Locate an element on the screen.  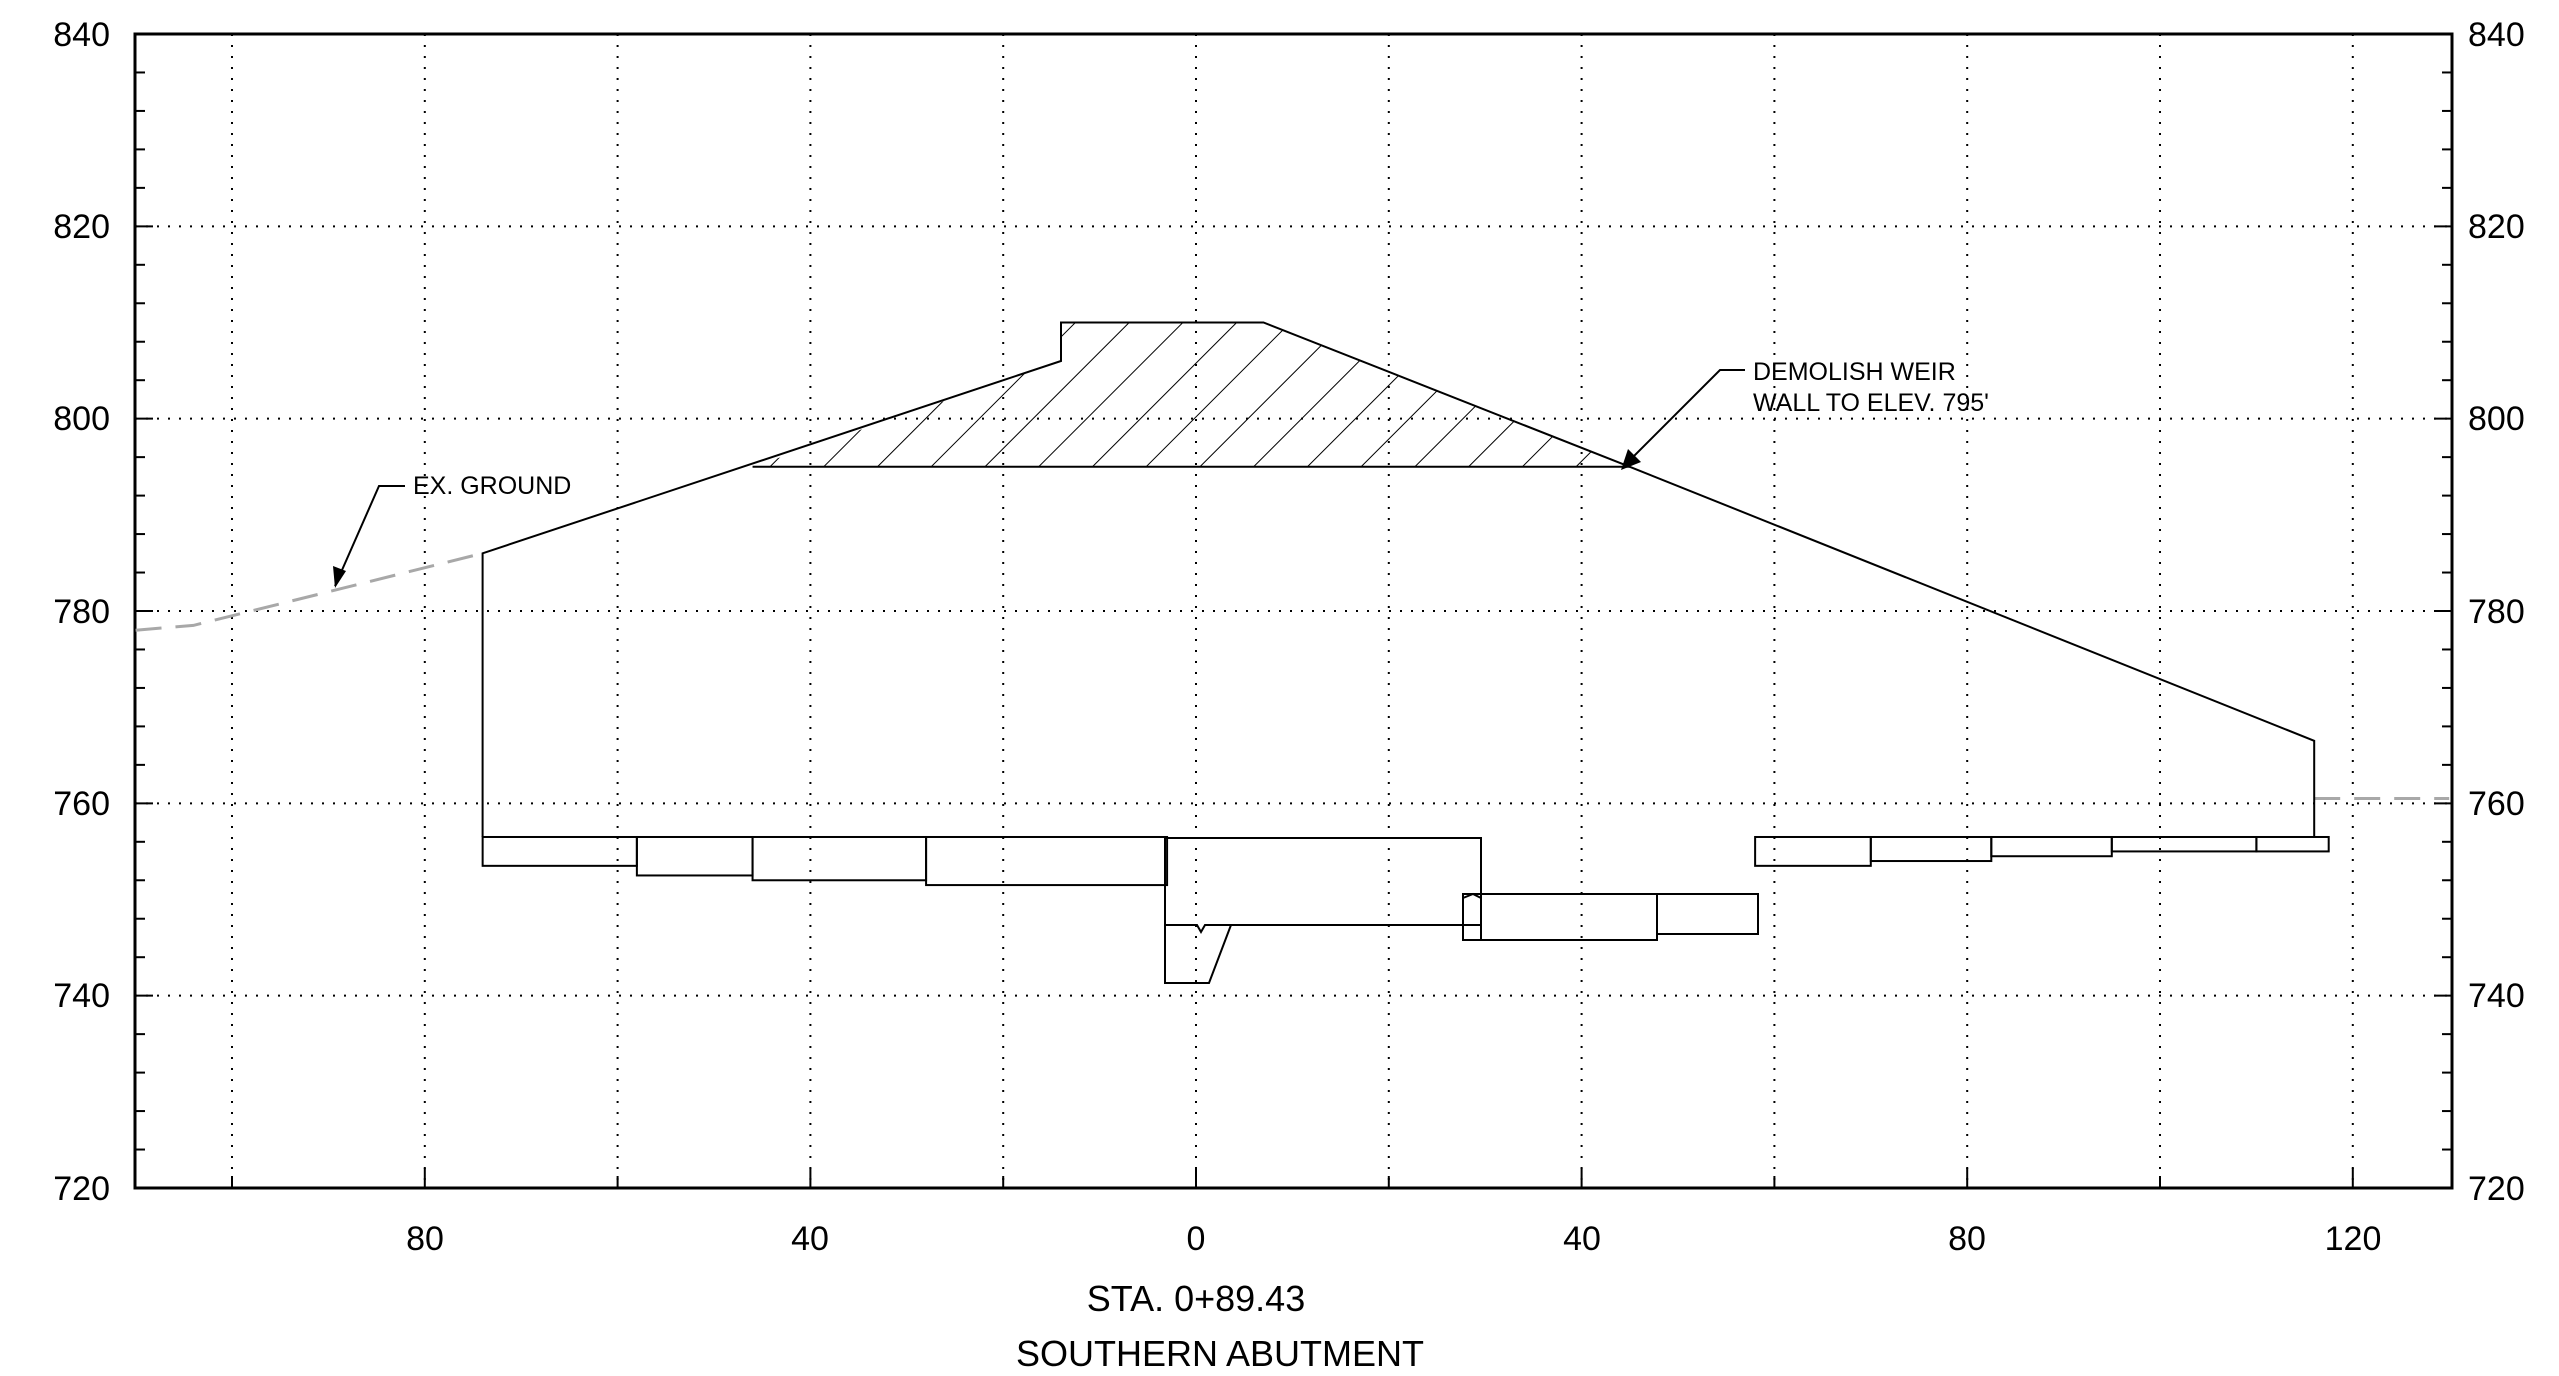
y-tick-label-right: 720 is located at coordinates (2496, 1189).